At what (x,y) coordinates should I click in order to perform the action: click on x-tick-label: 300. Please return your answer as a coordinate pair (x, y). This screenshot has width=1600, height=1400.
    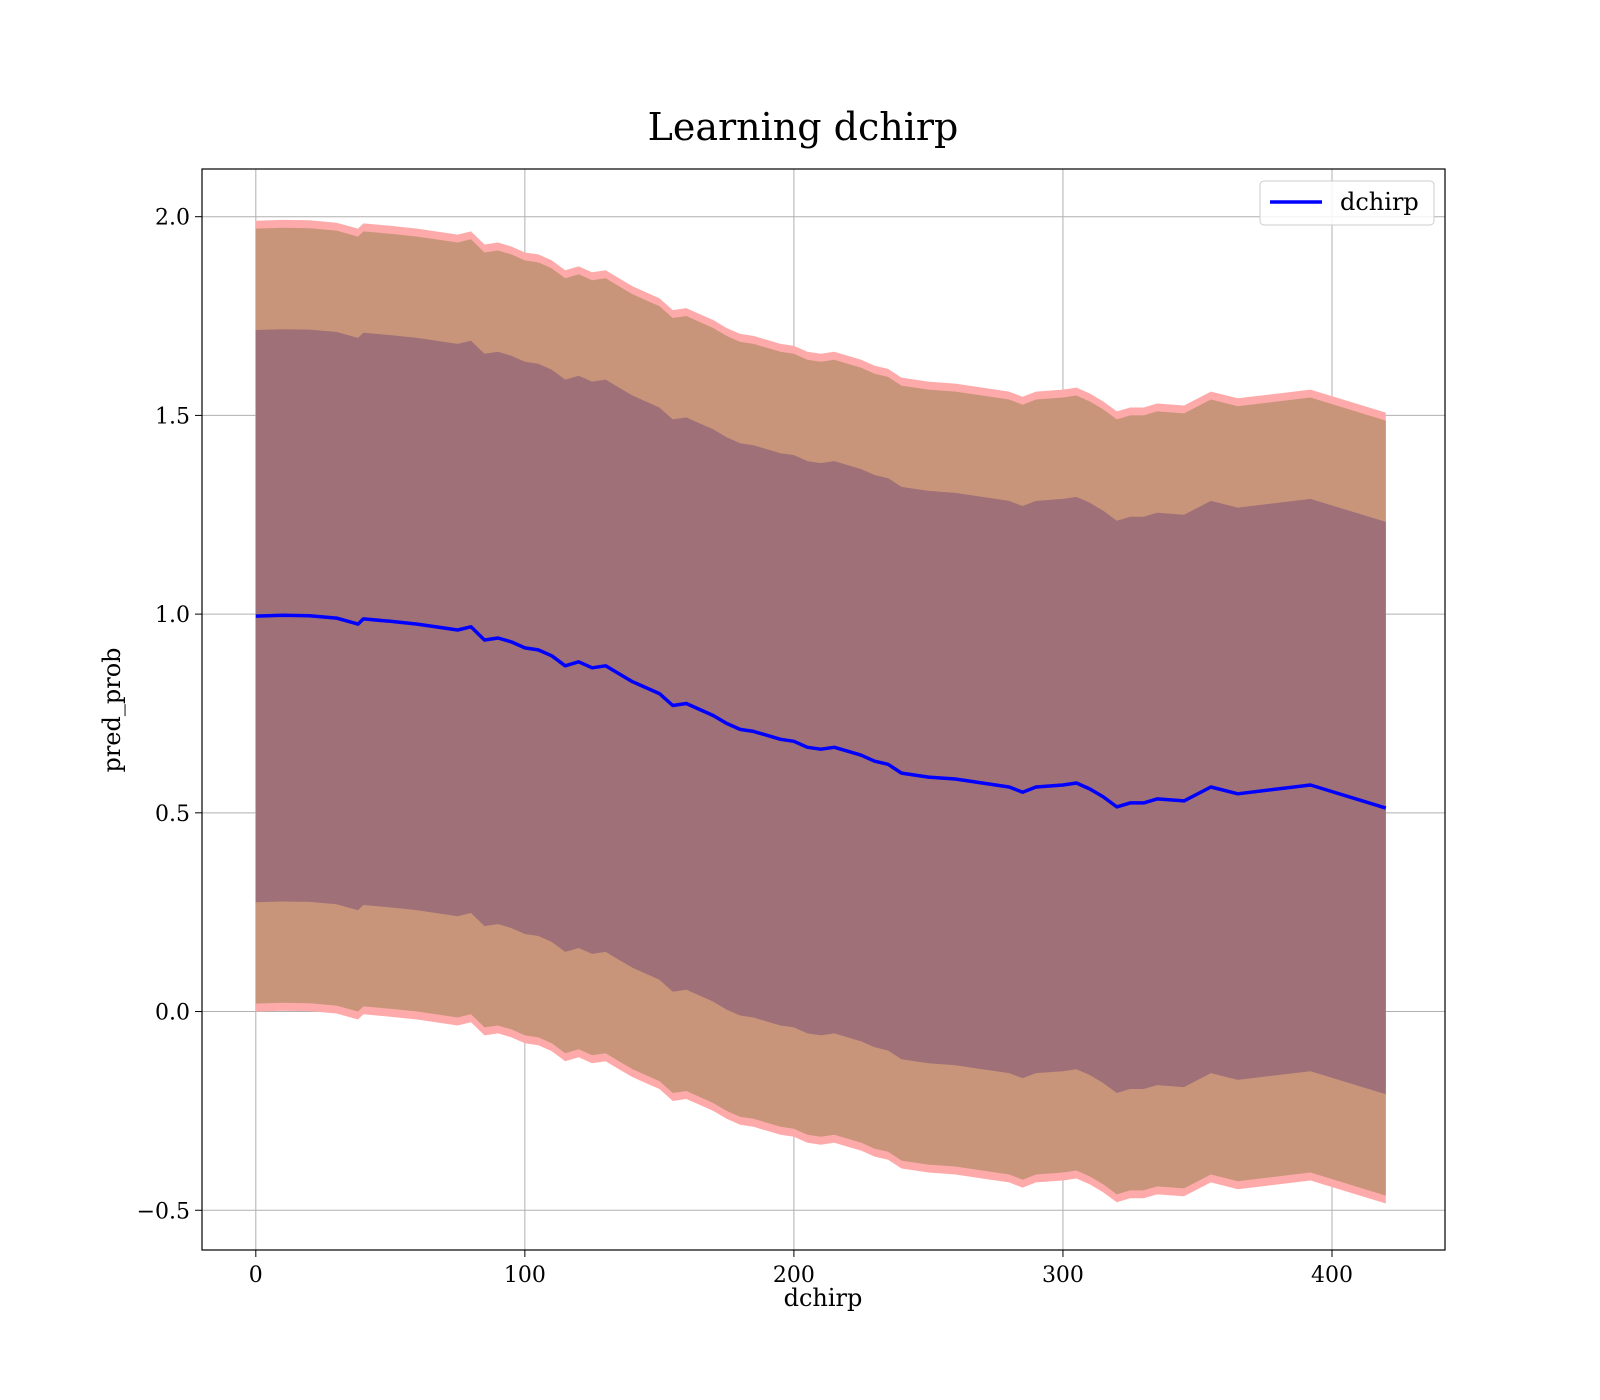
    Looking at the image, I should click on (1063, 1275).